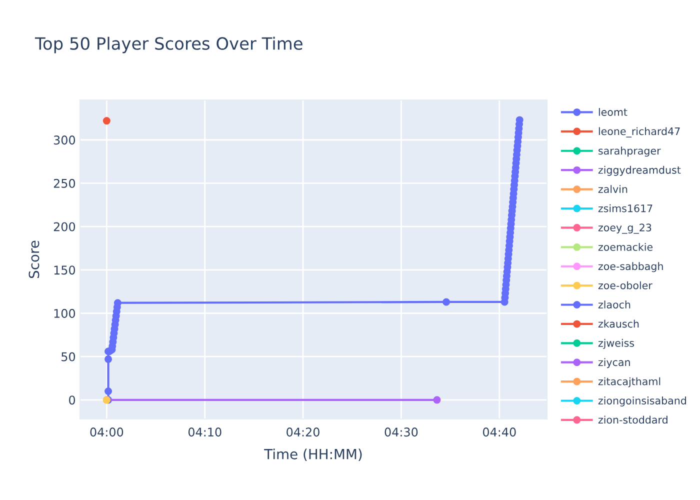 The height and width of the screenshot is (500, 700). What do you see at coordinates (401, 432) in the screenshot?
I see `x-tick-label: 04:30` at bounding box center [401, 432].